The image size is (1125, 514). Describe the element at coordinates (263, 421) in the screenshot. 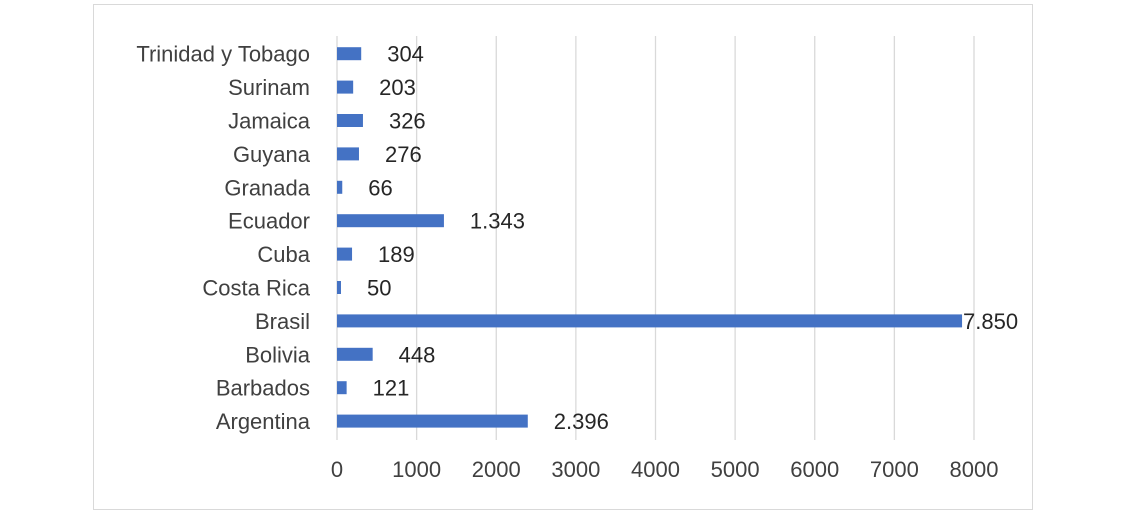

I see `category-label: Argentina` at that location.